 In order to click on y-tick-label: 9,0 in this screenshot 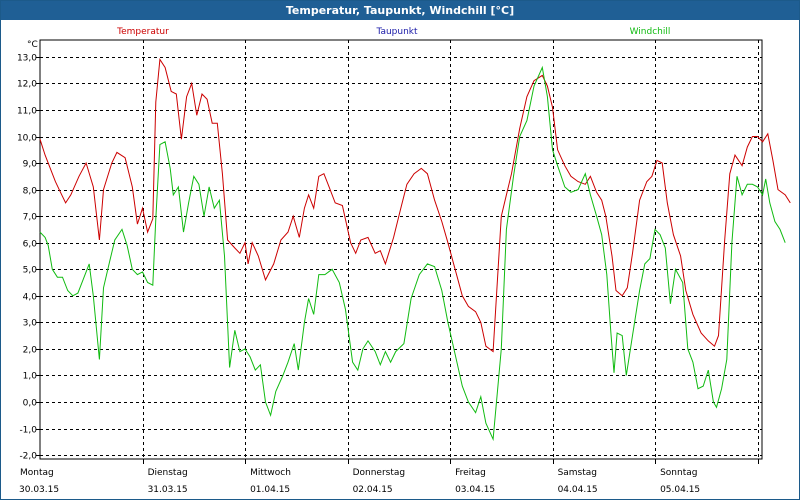, I will do `click(30, 165)`.